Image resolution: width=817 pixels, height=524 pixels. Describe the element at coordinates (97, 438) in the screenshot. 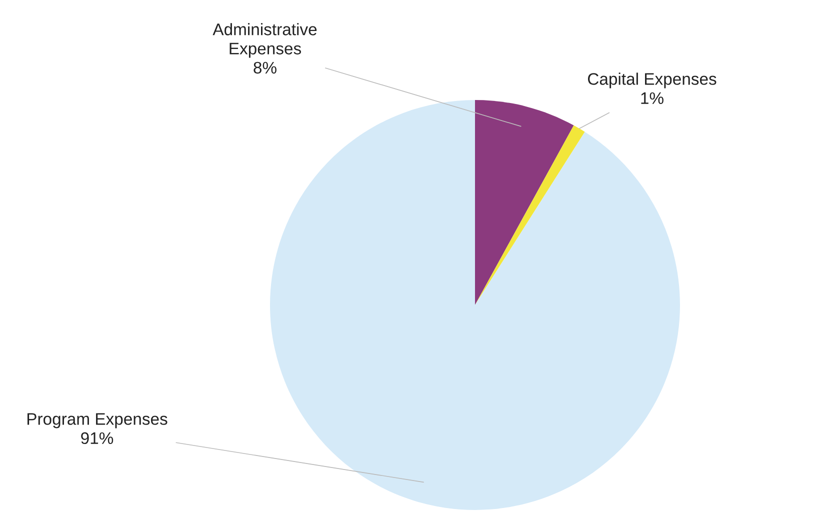

I see `data-label: 91%` at that location.